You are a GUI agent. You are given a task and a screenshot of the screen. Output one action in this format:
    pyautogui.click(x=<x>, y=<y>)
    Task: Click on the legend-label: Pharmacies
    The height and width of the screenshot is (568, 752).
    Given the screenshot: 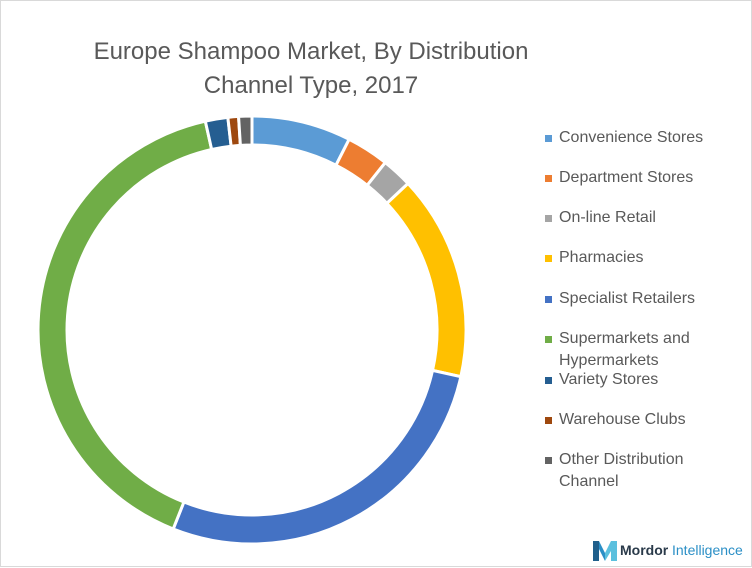 What is the action you would take?
    pyautogui.click(x=601, y=257)
    